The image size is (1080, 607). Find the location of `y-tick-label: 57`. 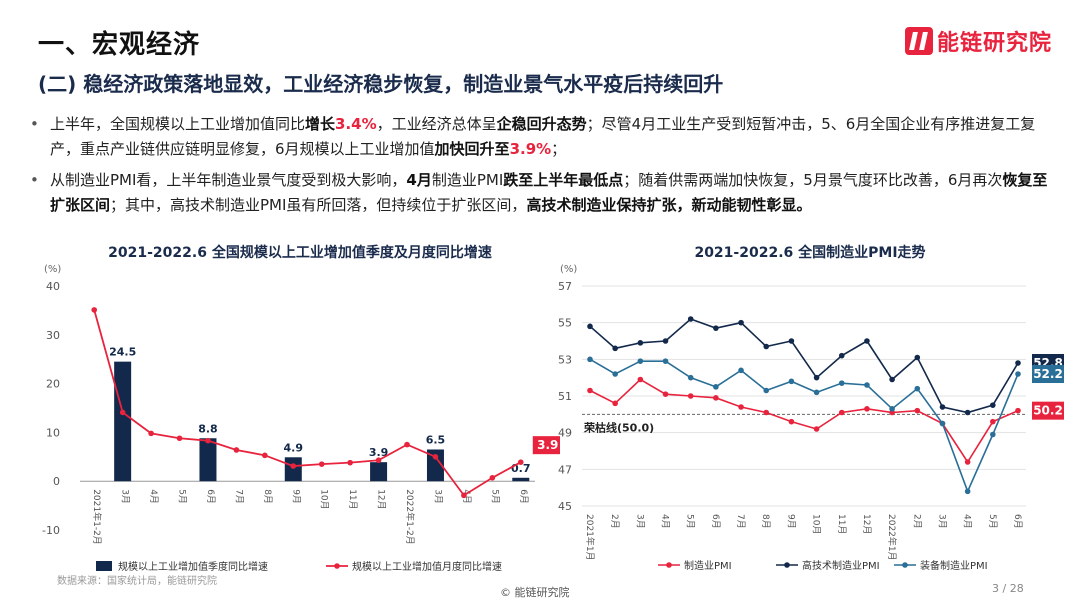

y-tick-label: 57 is located at coordinates (565, 286).